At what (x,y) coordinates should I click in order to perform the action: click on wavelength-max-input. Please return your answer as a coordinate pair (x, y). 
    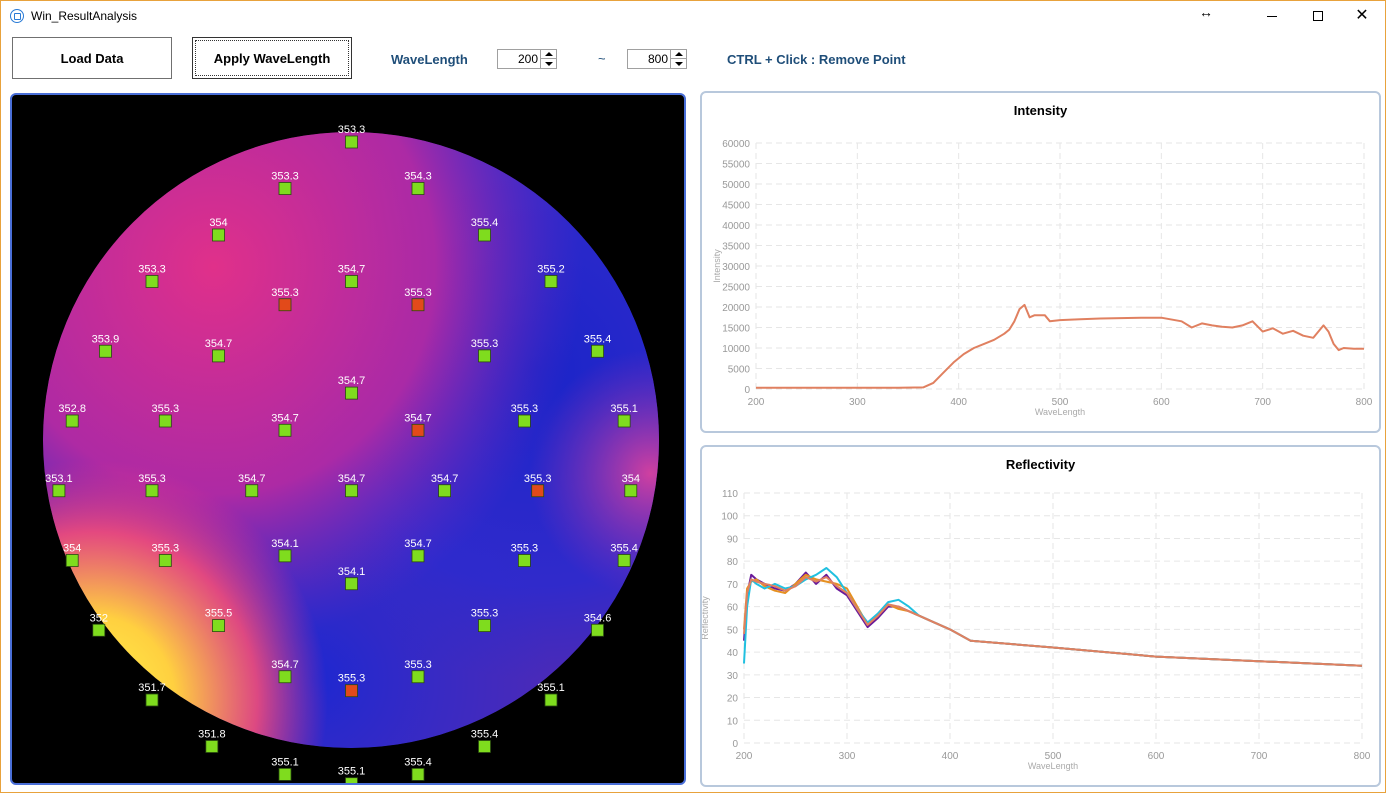
    Looking at the image, I should click on (649, 59).